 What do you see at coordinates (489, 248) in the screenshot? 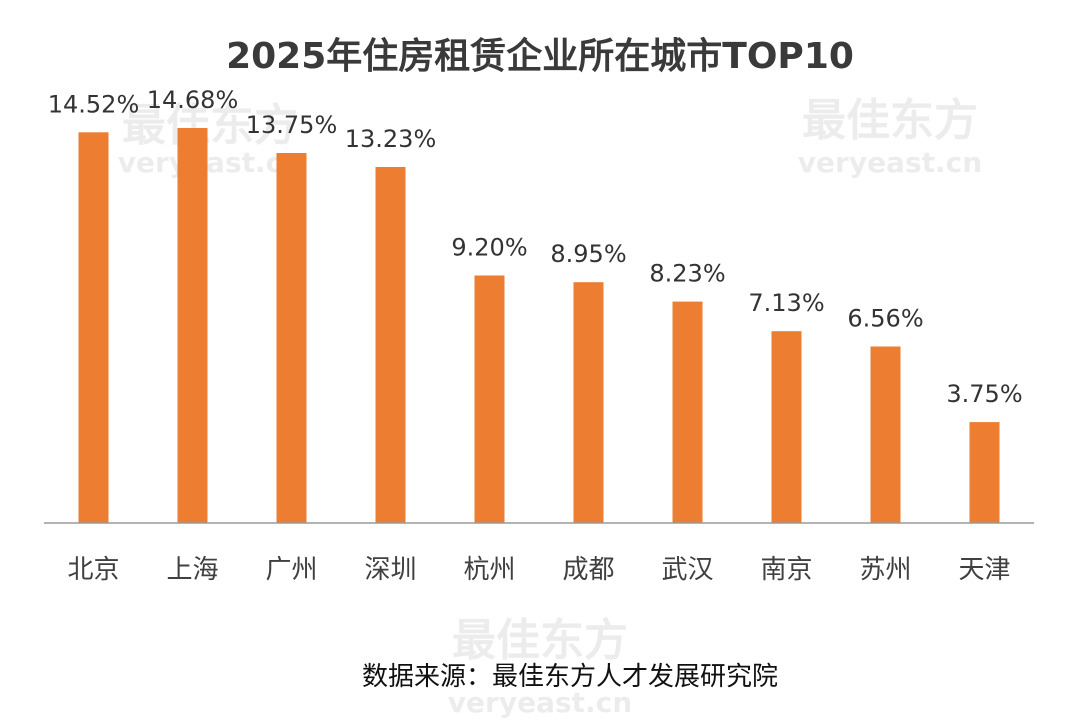
I see `value-label-4: 9.20%` at bounding box center [489, 248].